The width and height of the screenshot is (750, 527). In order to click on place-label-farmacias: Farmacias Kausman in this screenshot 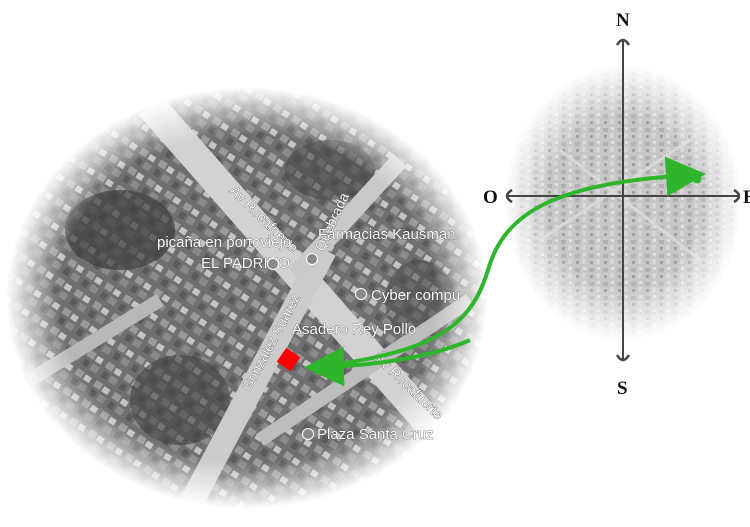, I will do `click(387, 234)`.